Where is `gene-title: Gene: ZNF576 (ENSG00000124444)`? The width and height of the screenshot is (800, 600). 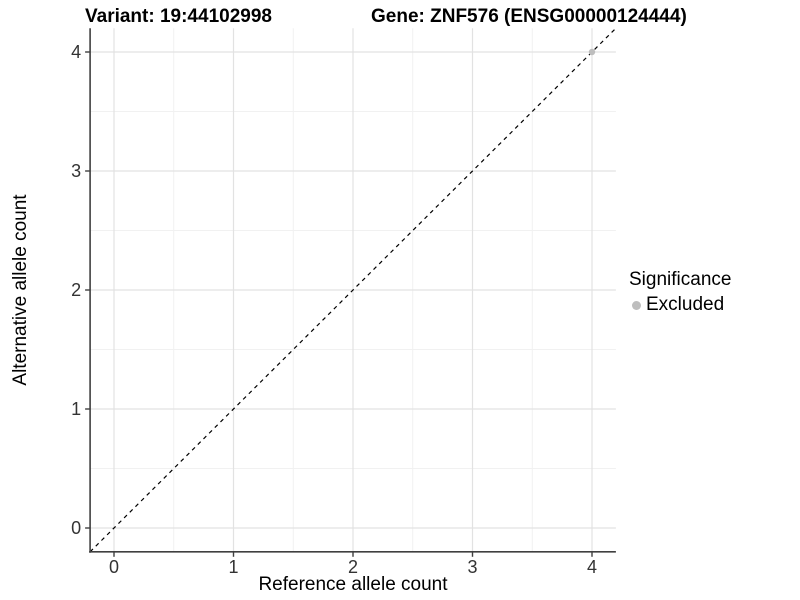 gene-title: Gene: ZNF576 (ENSG00000124444) is located at coordinates (529, 16).